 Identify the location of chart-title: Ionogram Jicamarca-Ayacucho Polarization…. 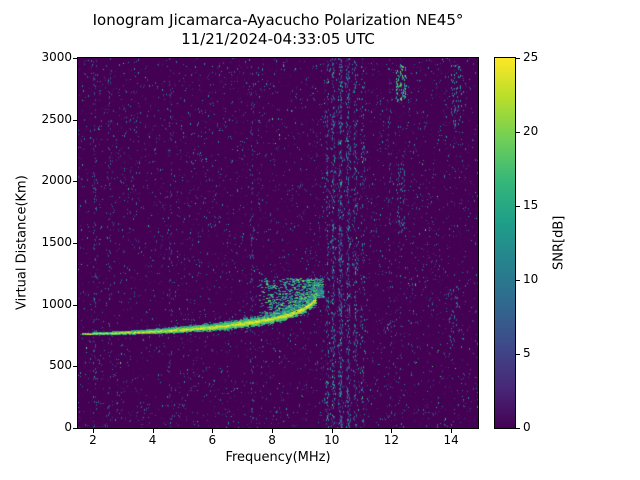
(278, 20).